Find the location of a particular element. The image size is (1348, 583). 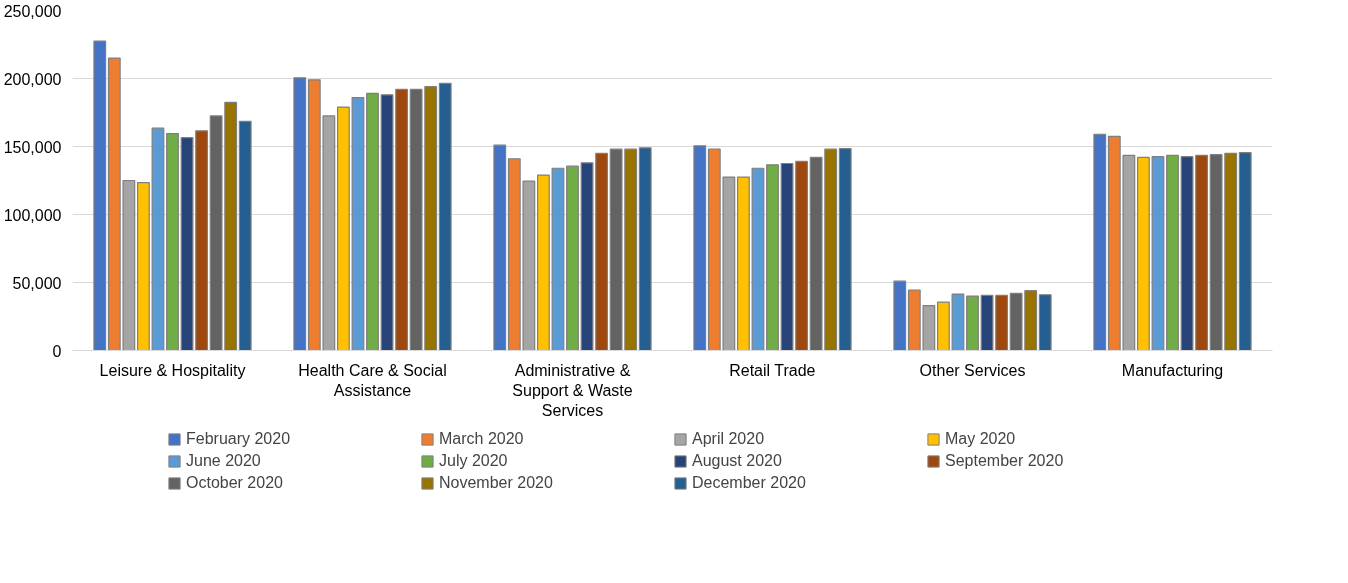

legend-label: June 2020 is located at coordinates (224, 461).